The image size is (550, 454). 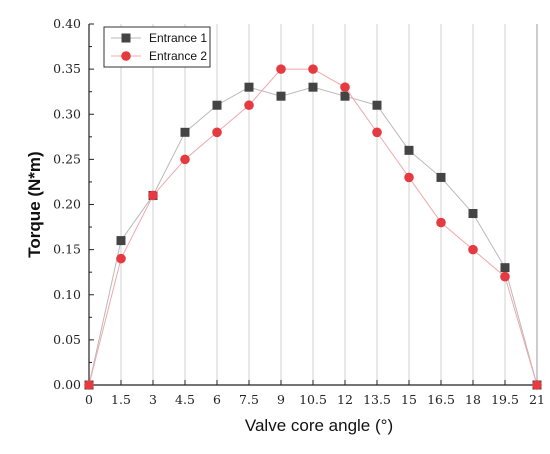 What do you see at coordinates (157, 47) in the screenshot?
I see `legend: Entrance 1 Entrance 2` at bounding box center [157, 47].